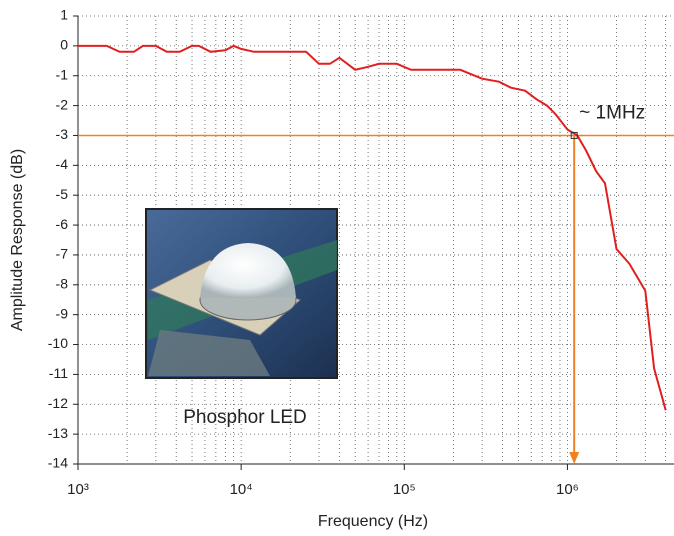 This screenshot has height=536, width=674. Describe the element at coordinates (62, 104) in the screenshot. I see `y-tick-label: -2` at that location.